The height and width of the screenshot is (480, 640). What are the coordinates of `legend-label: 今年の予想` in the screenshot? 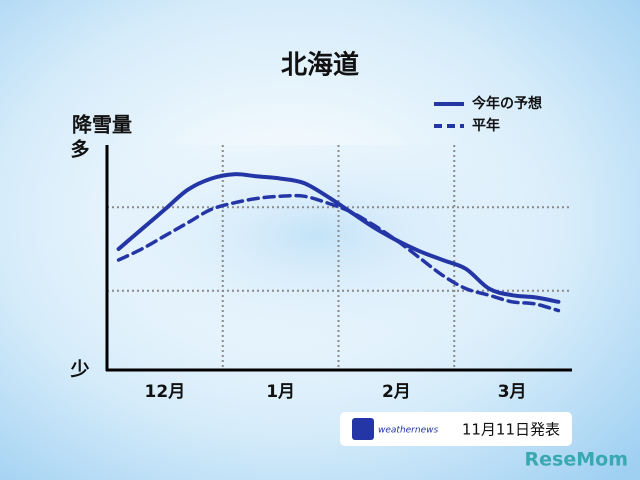 It's located at (506, 103).